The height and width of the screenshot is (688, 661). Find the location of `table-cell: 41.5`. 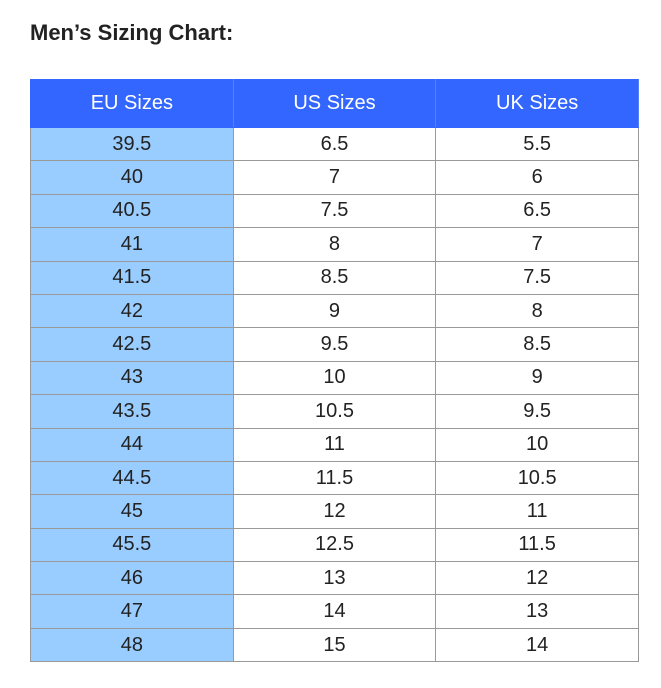

table-cell: 41.5 is located at coordinates (132, 277).